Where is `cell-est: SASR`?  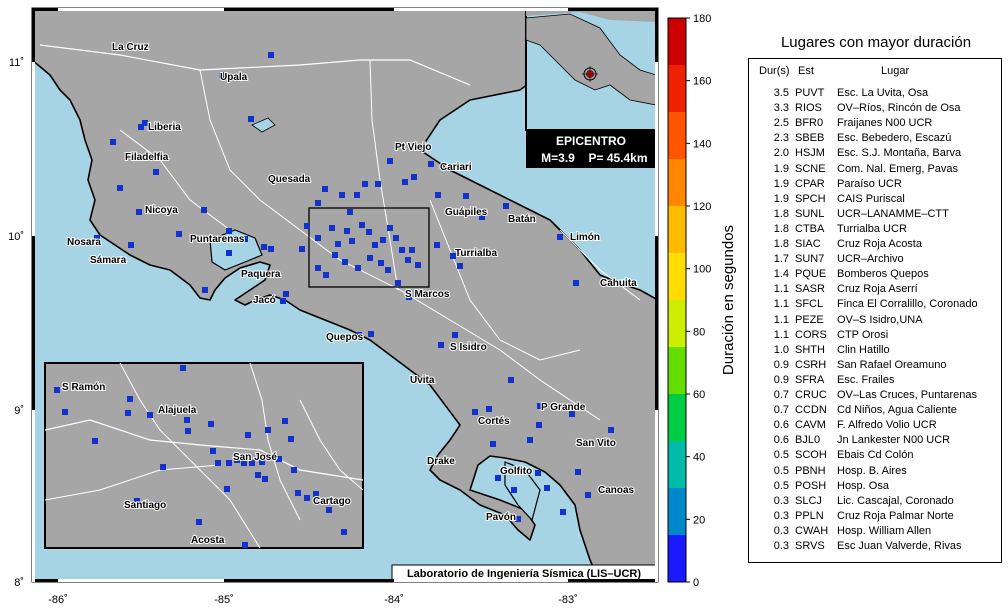
cell-est: SASR is located at coordinates (810, 289).